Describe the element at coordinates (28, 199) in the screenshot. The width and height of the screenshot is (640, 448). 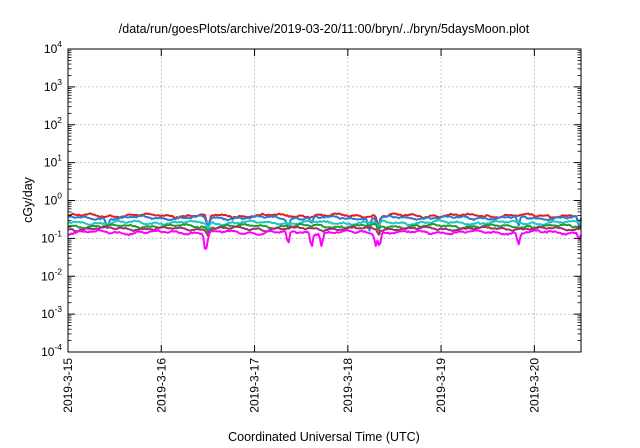
I see `y-axis-label: cGy/day` at that location.